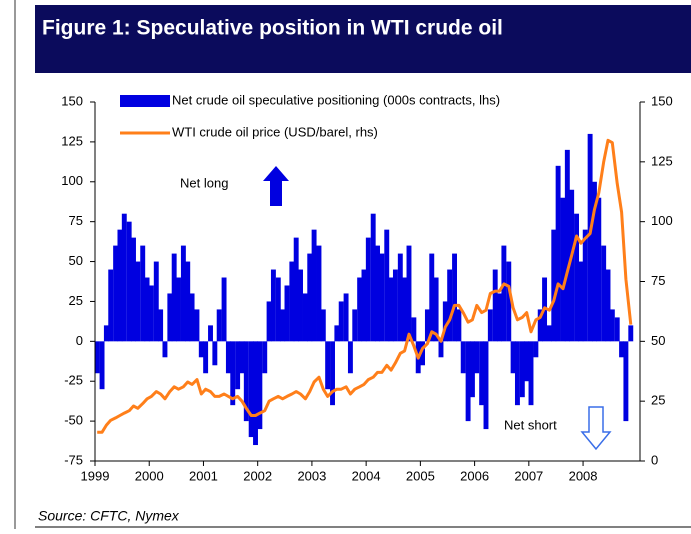 Image resolution: width=691 pixels, height=534 pixels. I want to click on x-tick-label: 2003, so click(311, 475).